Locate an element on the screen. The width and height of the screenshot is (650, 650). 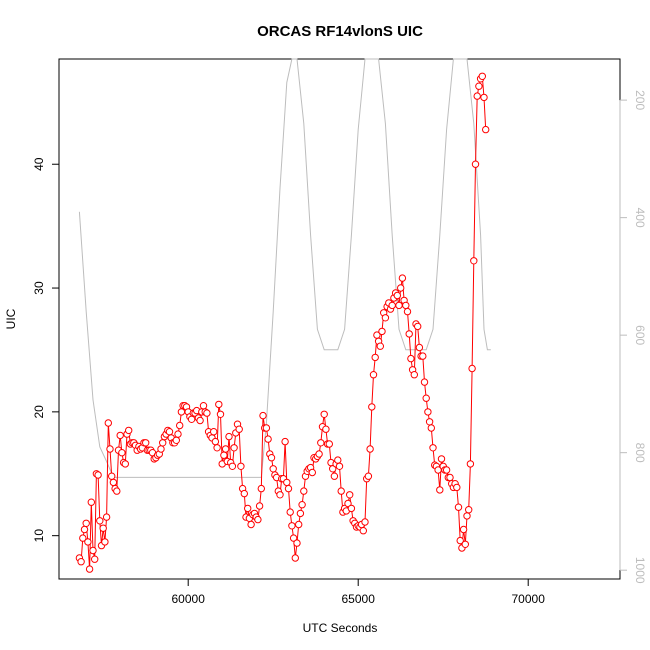
right-tick-label: 200 is located at coordinates (640, 100).